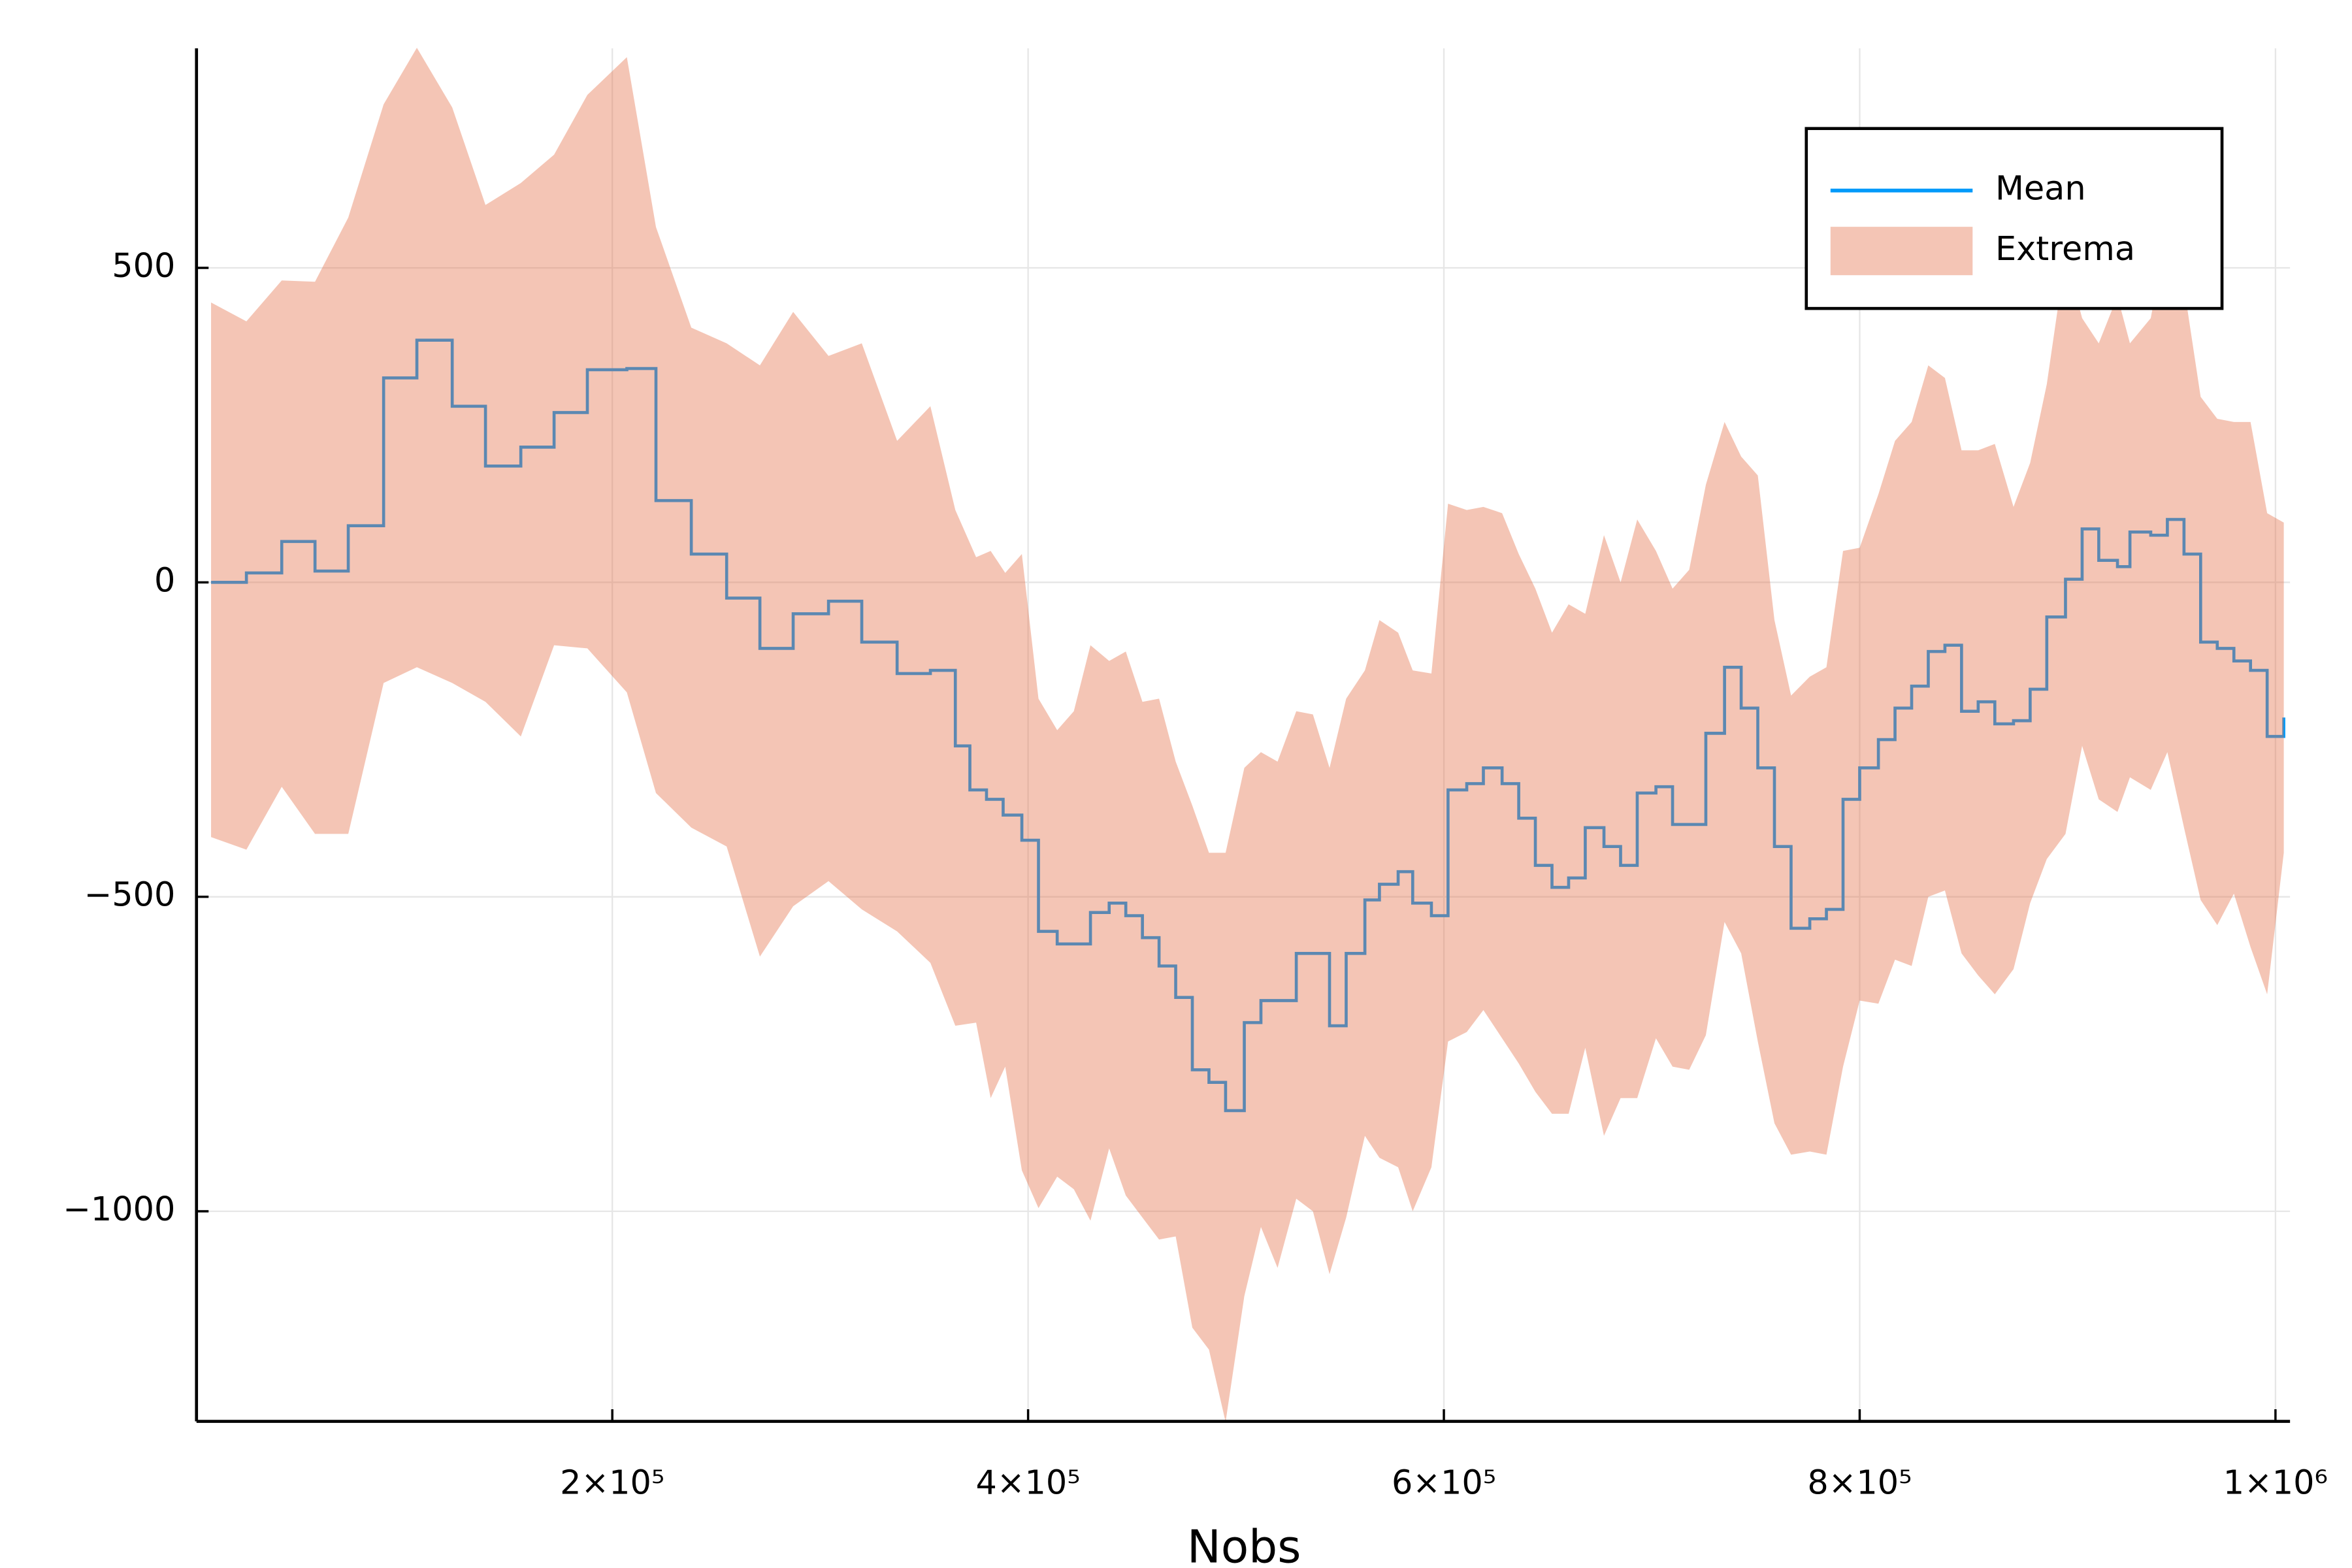 This screenshot has width=2352, height=1568. I want to click on legend-label: Mean, so click(2040, 189).